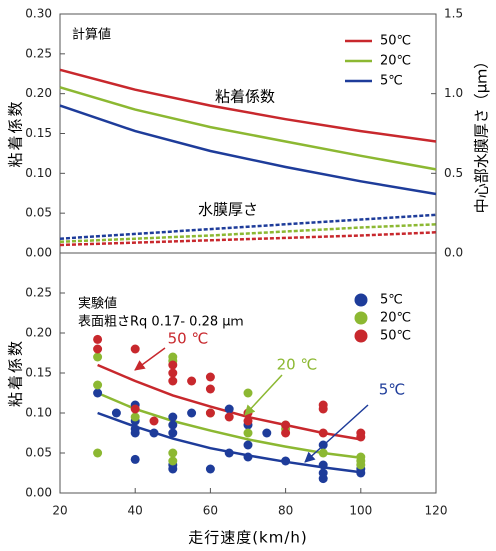  What do you see at coordinates (453, 173) in the screenshot?
I see `y2-tick-label: 0.5` at bounding box center [453, 173].